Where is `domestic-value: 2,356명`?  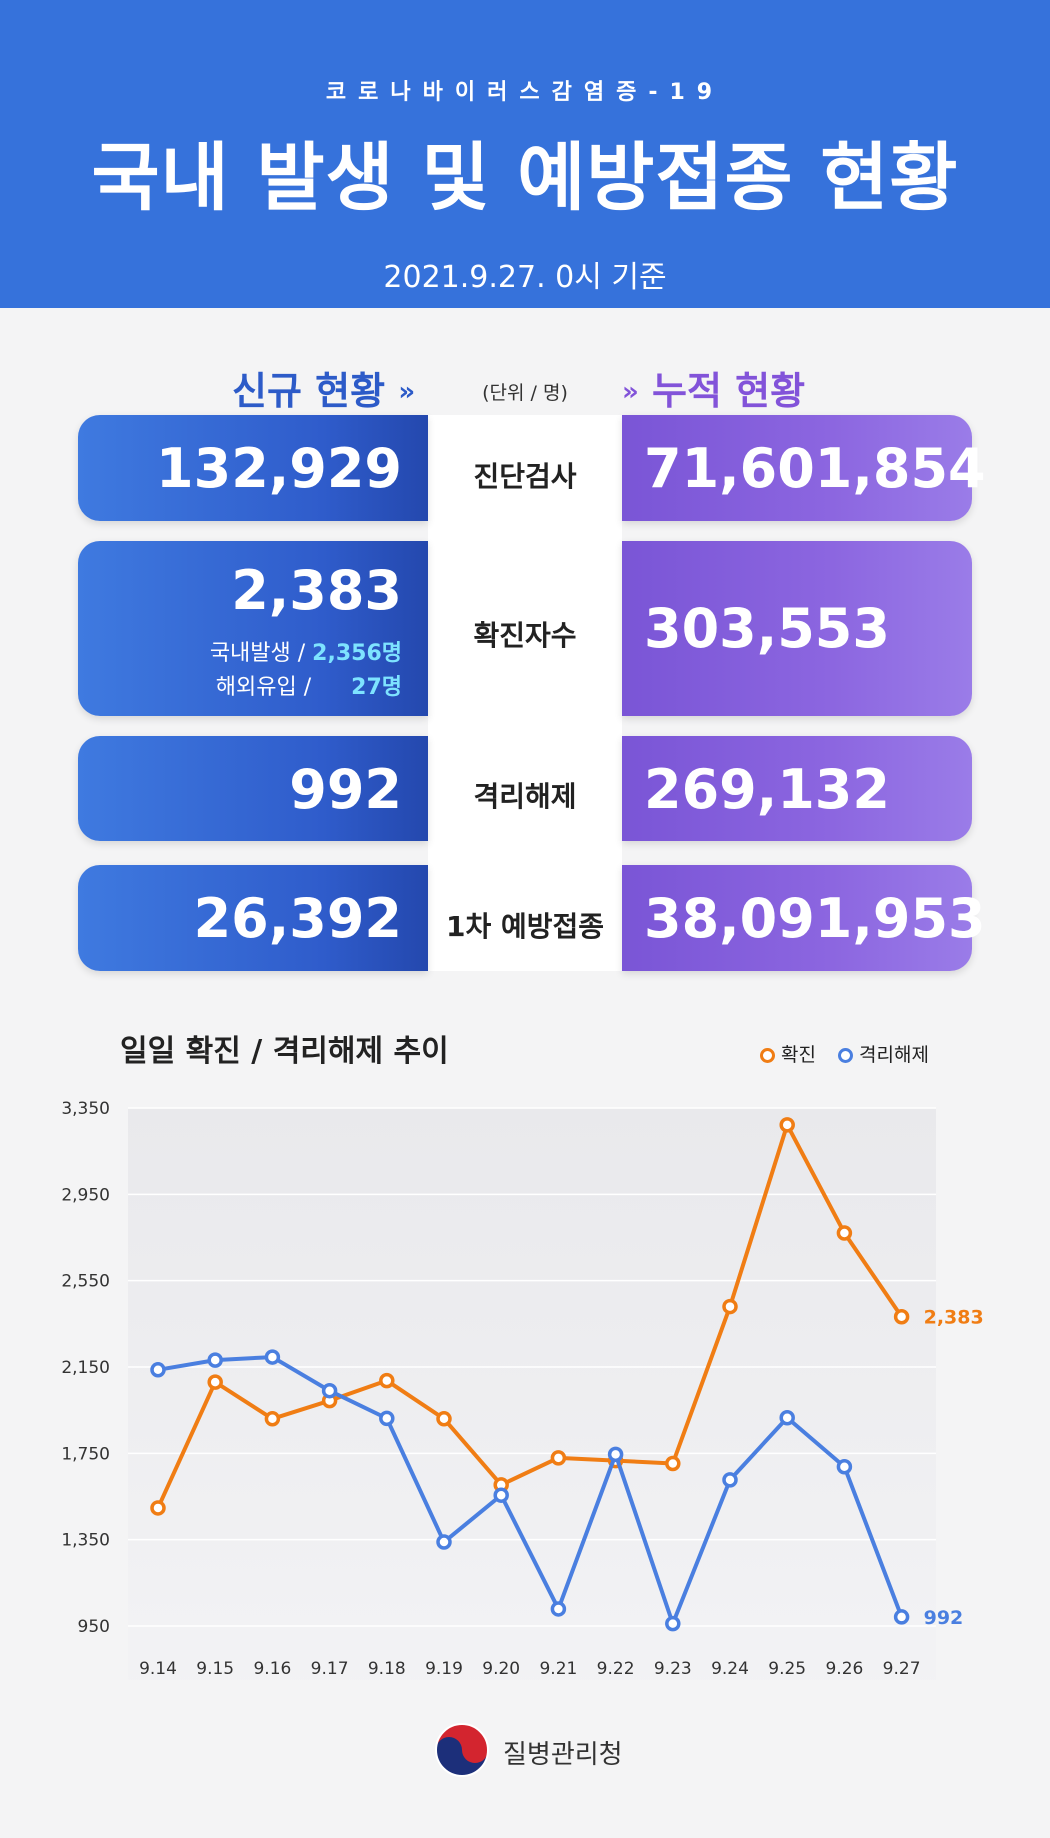
domestic-value: 2,356명 is located at coordinates (357, 653).